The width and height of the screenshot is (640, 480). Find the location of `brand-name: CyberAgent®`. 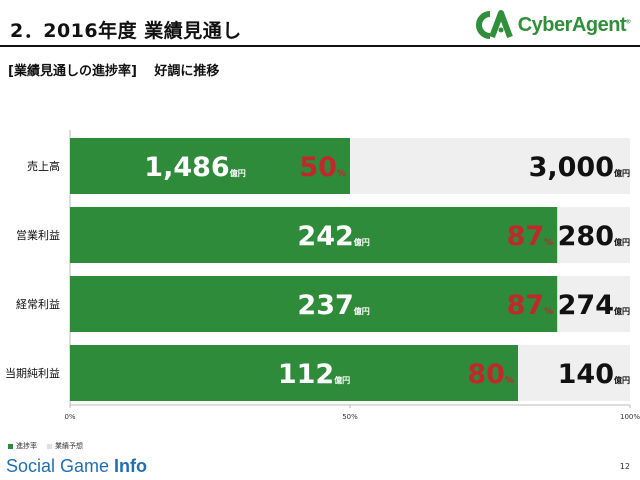

brand-name: CyberAgent® is located at coordinates (574, 25).